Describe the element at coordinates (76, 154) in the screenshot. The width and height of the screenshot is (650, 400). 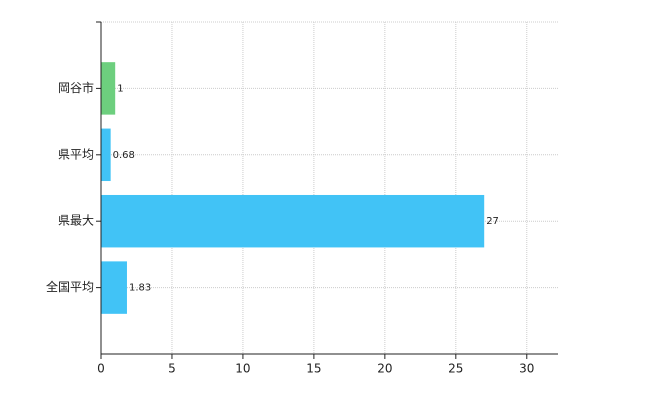
I see `y-tick-label: 県平均` at that location.